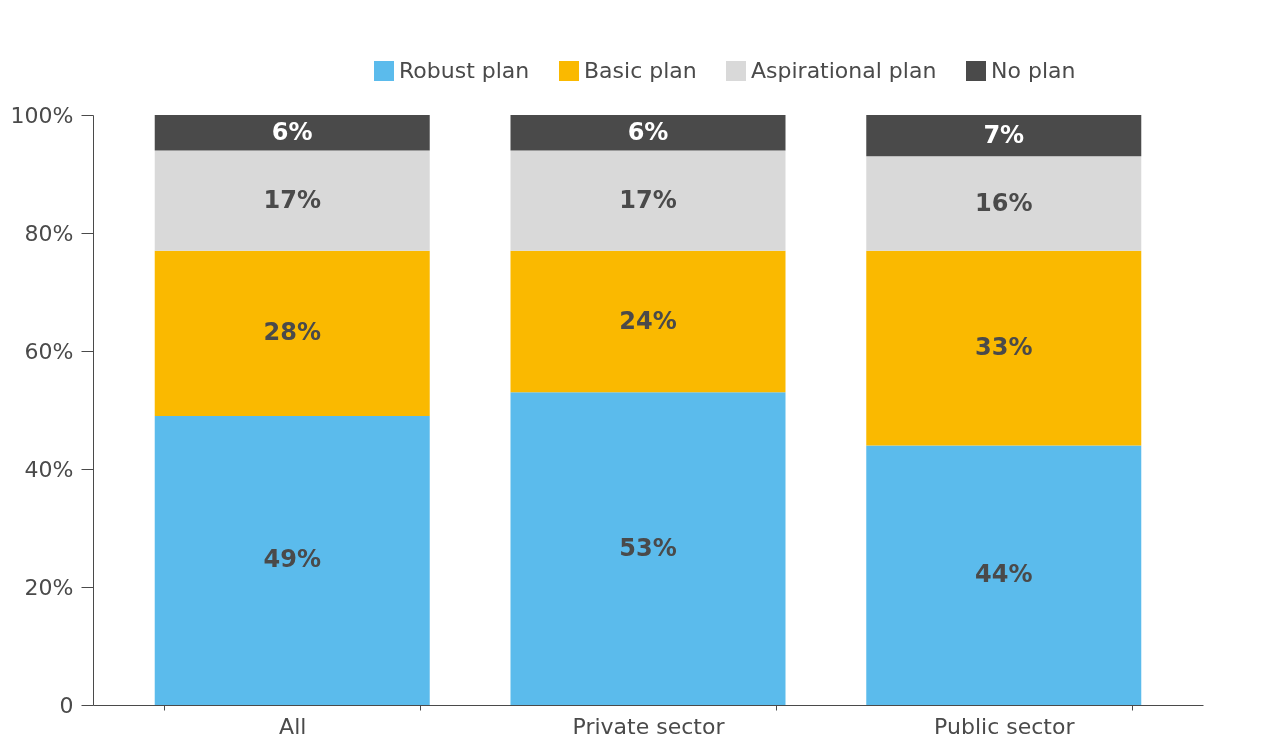 The image size is (1271, 737). I want to click on legend-label: Aspirational plan, so click(844, 70).